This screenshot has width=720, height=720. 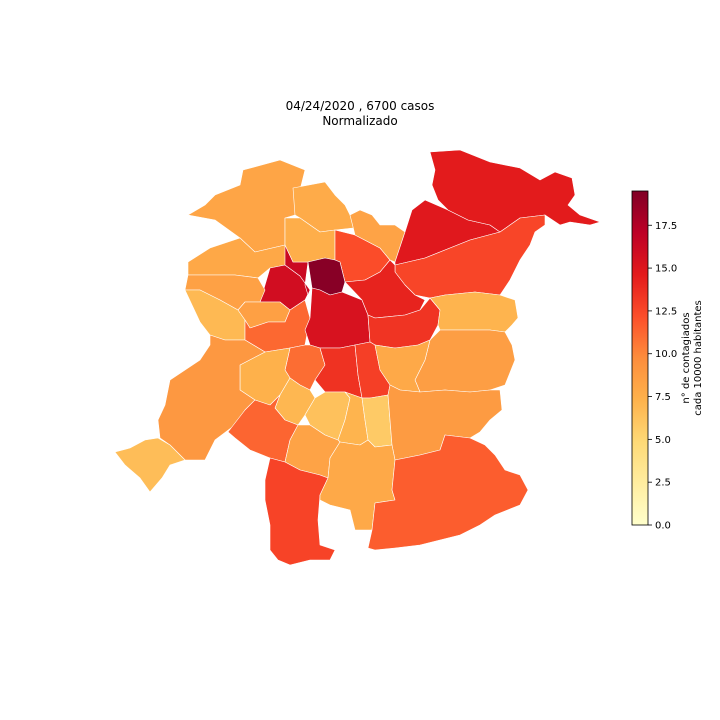 I want to click on colorbar-tick-label: 5.0, so click(x=663, y=440).